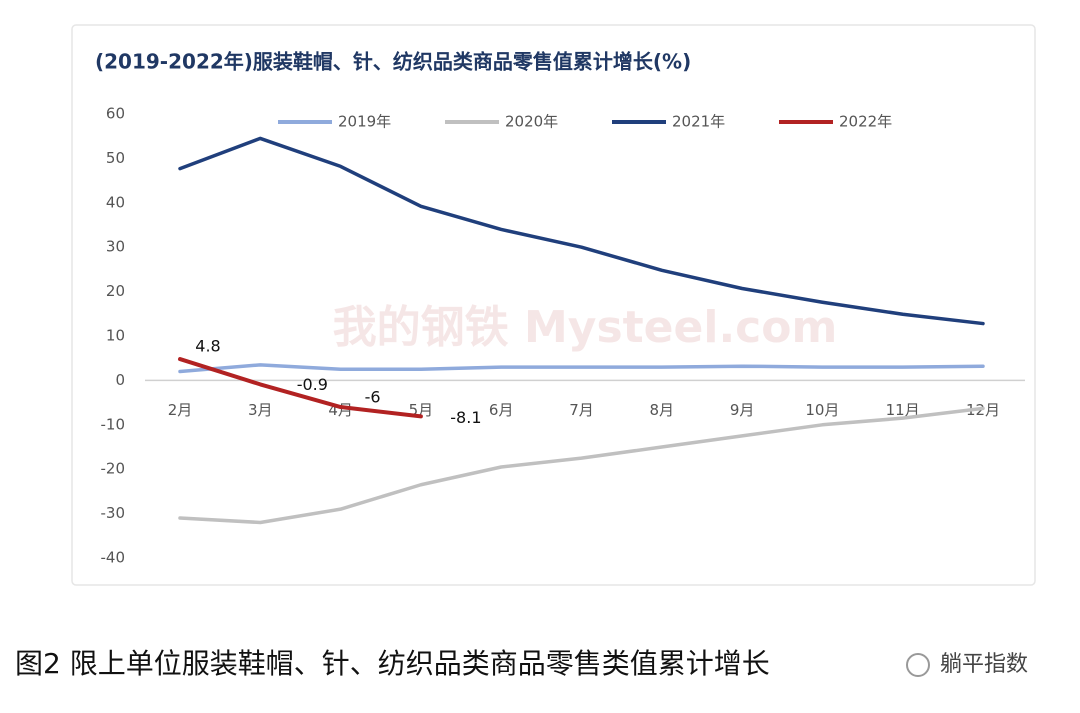 The width and height of the screenshot is (1080, 713). I want to click on y-tick-label: 40, so click(115, 202).